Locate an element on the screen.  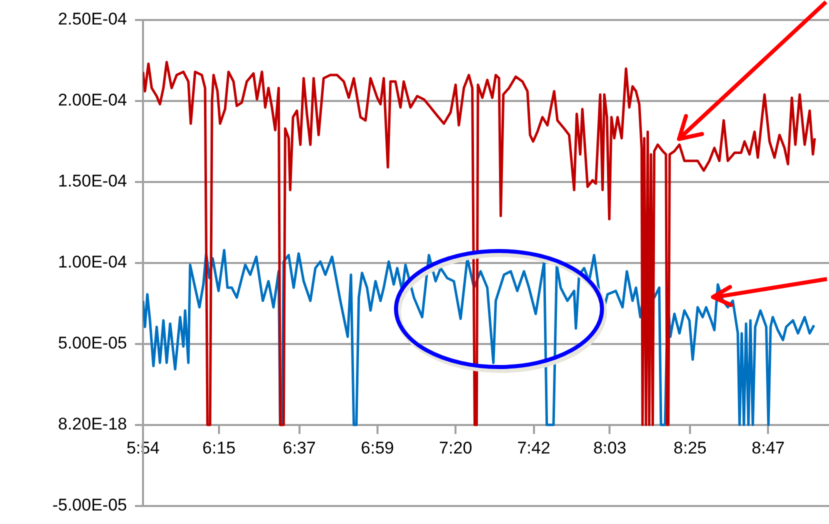
x-tick-label: 7:42 is located at coordinates (533, 448).